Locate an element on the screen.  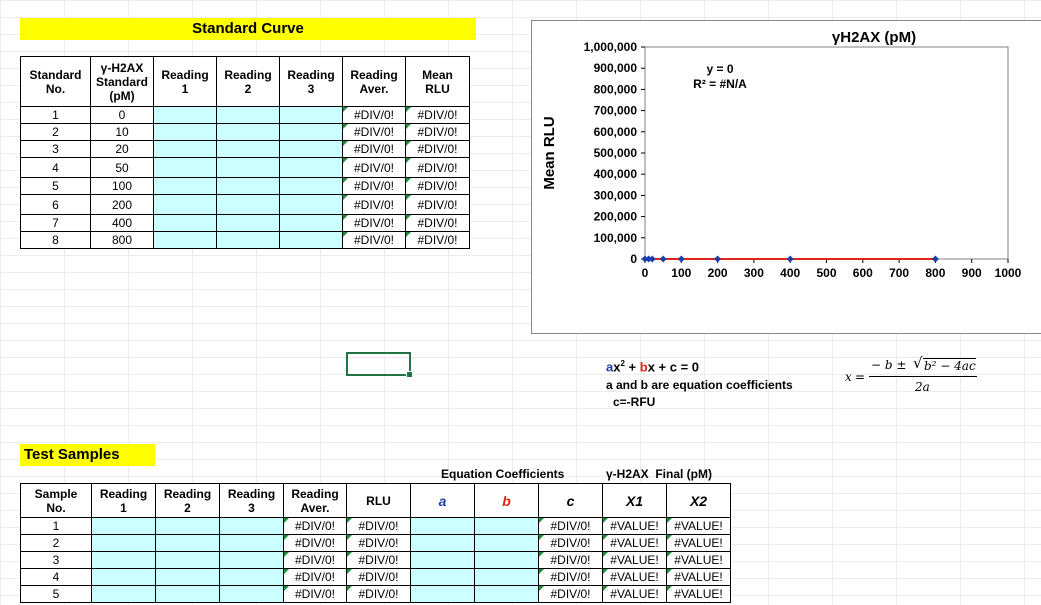
header-line: RLU is located at coordinates (378, 500).